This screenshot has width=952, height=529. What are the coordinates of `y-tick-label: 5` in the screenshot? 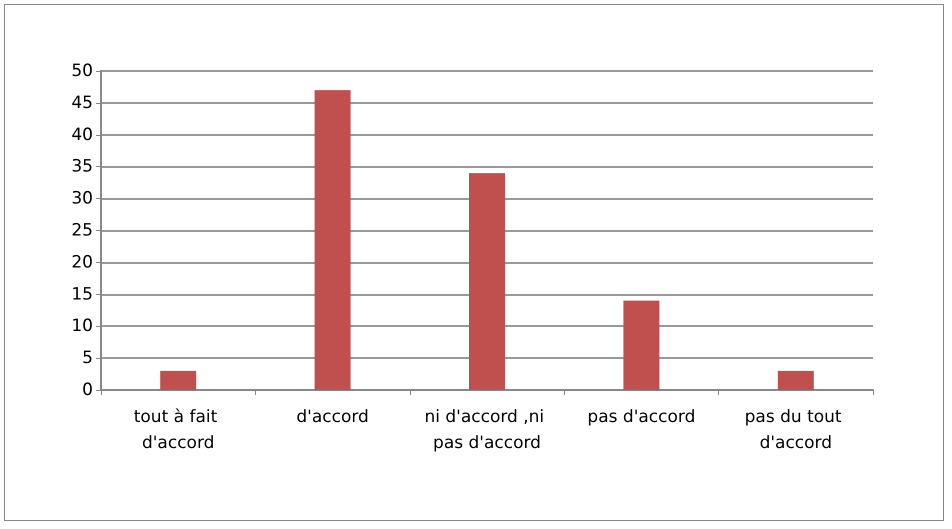 It's located at (87, 358).